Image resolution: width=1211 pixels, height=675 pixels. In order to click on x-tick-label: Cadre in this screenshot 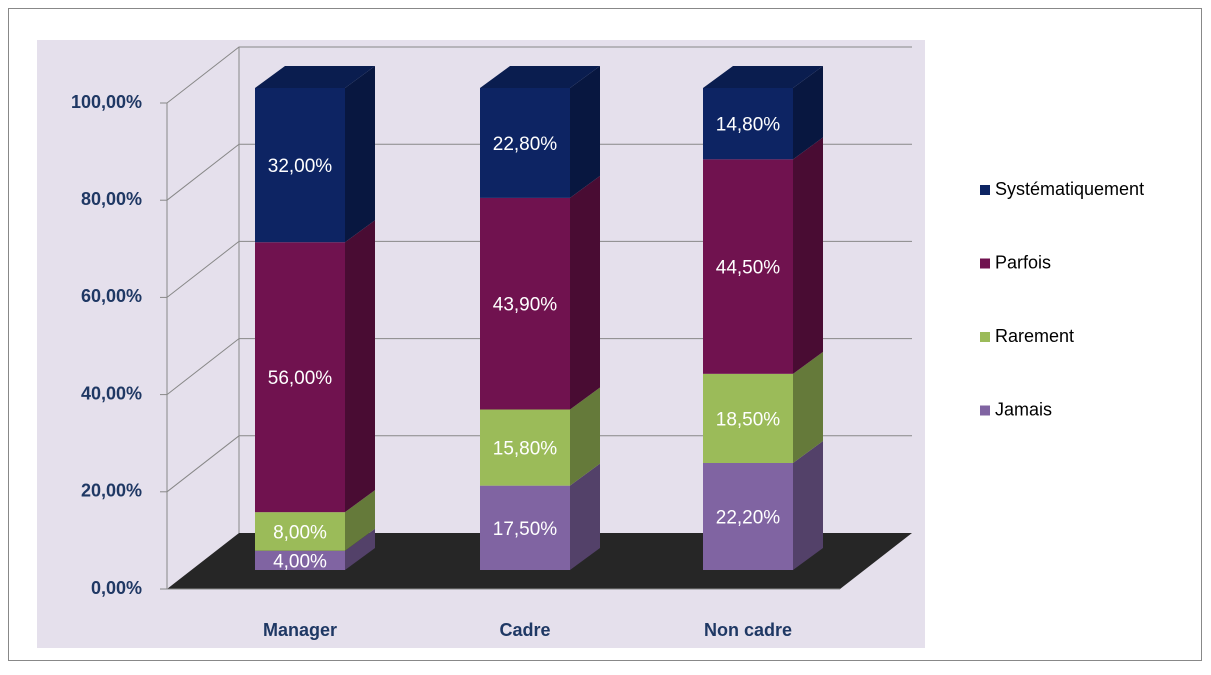, I will do `click(524, 630)`.